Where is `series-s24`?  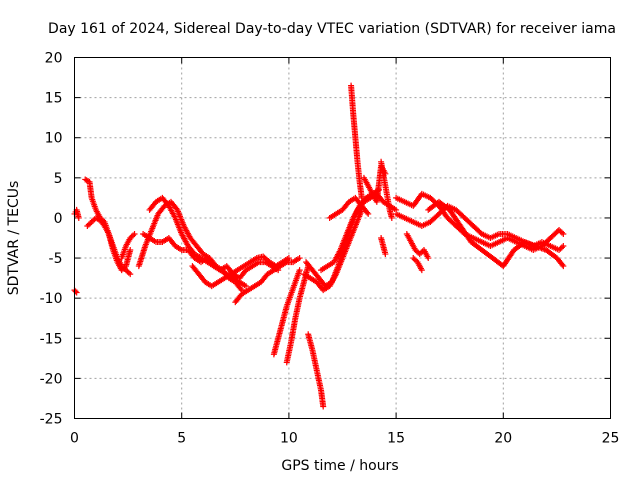 series-s24 is located at coordinates (496, 234).